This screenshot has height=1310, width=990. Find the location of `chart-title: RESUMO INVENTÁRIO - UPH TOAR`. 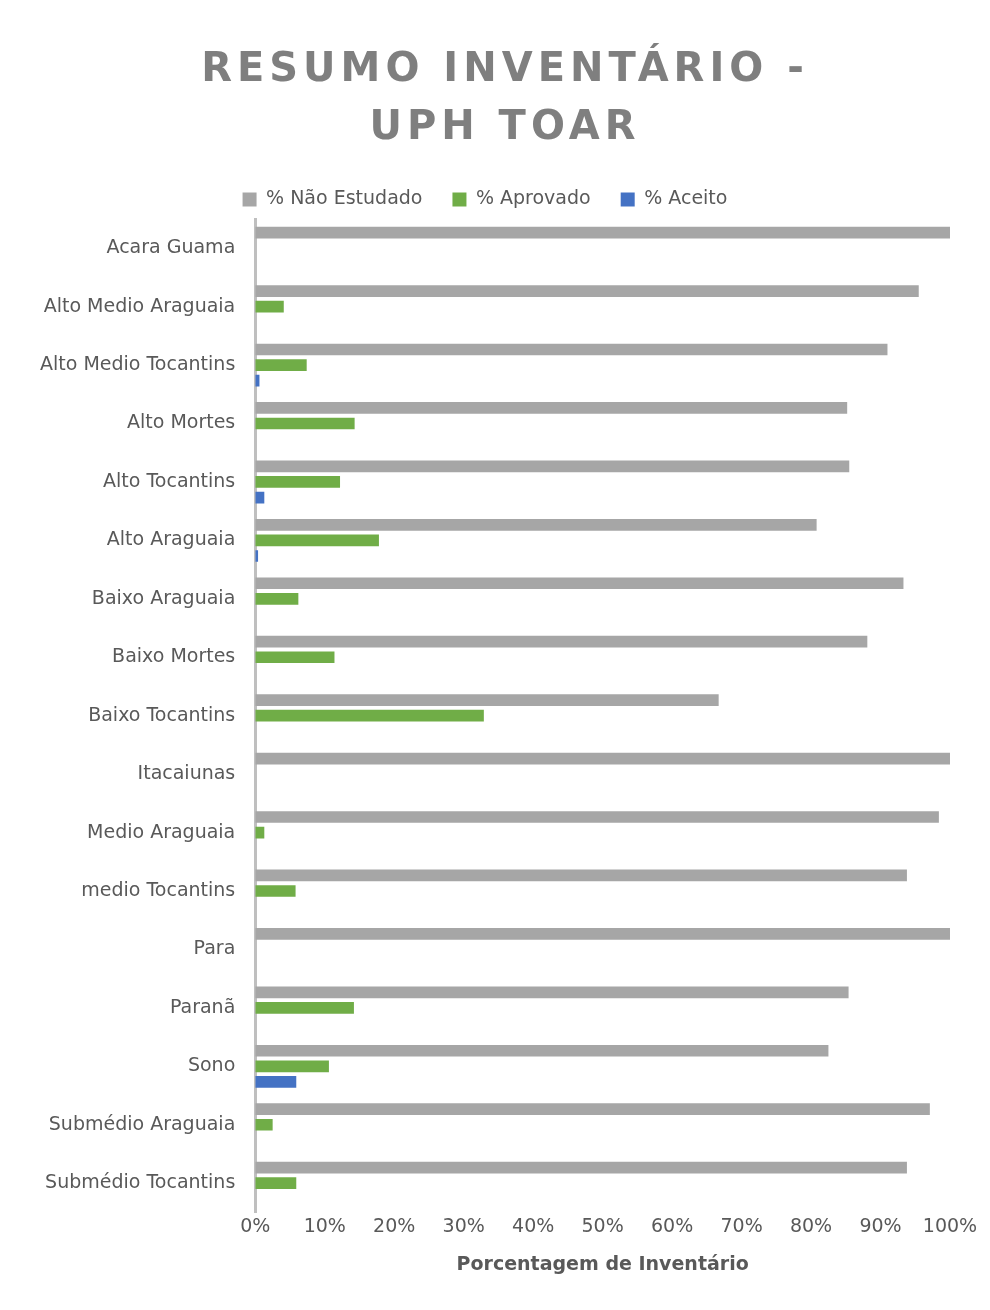

chart-title: RESUMO INVENTÁRIO - UPH TOAR is located at coordinates (505, 96).